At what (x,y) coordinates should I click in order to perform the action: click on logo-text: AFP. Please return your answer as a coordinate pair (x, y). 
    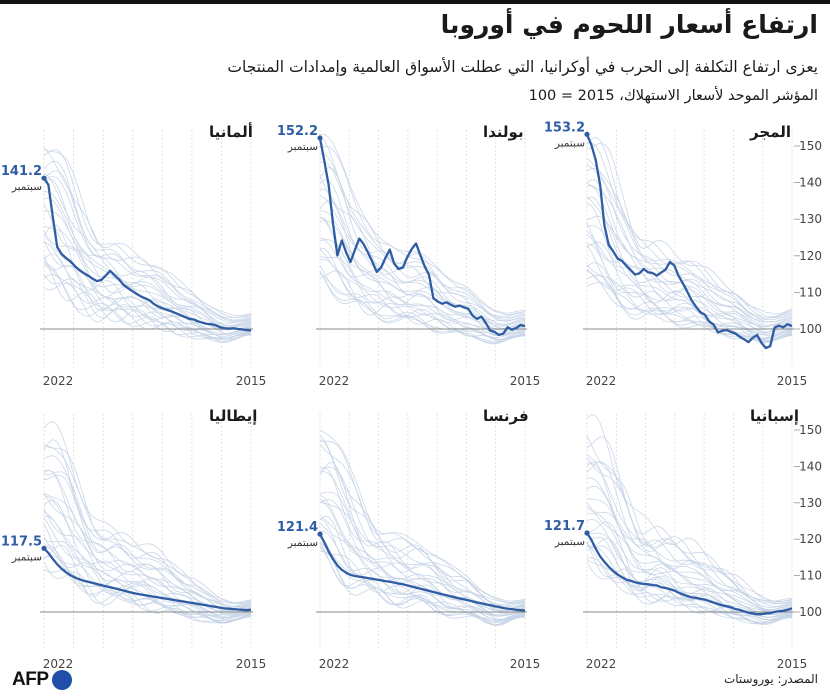
    Looking at the image, I should click on (30, 679).